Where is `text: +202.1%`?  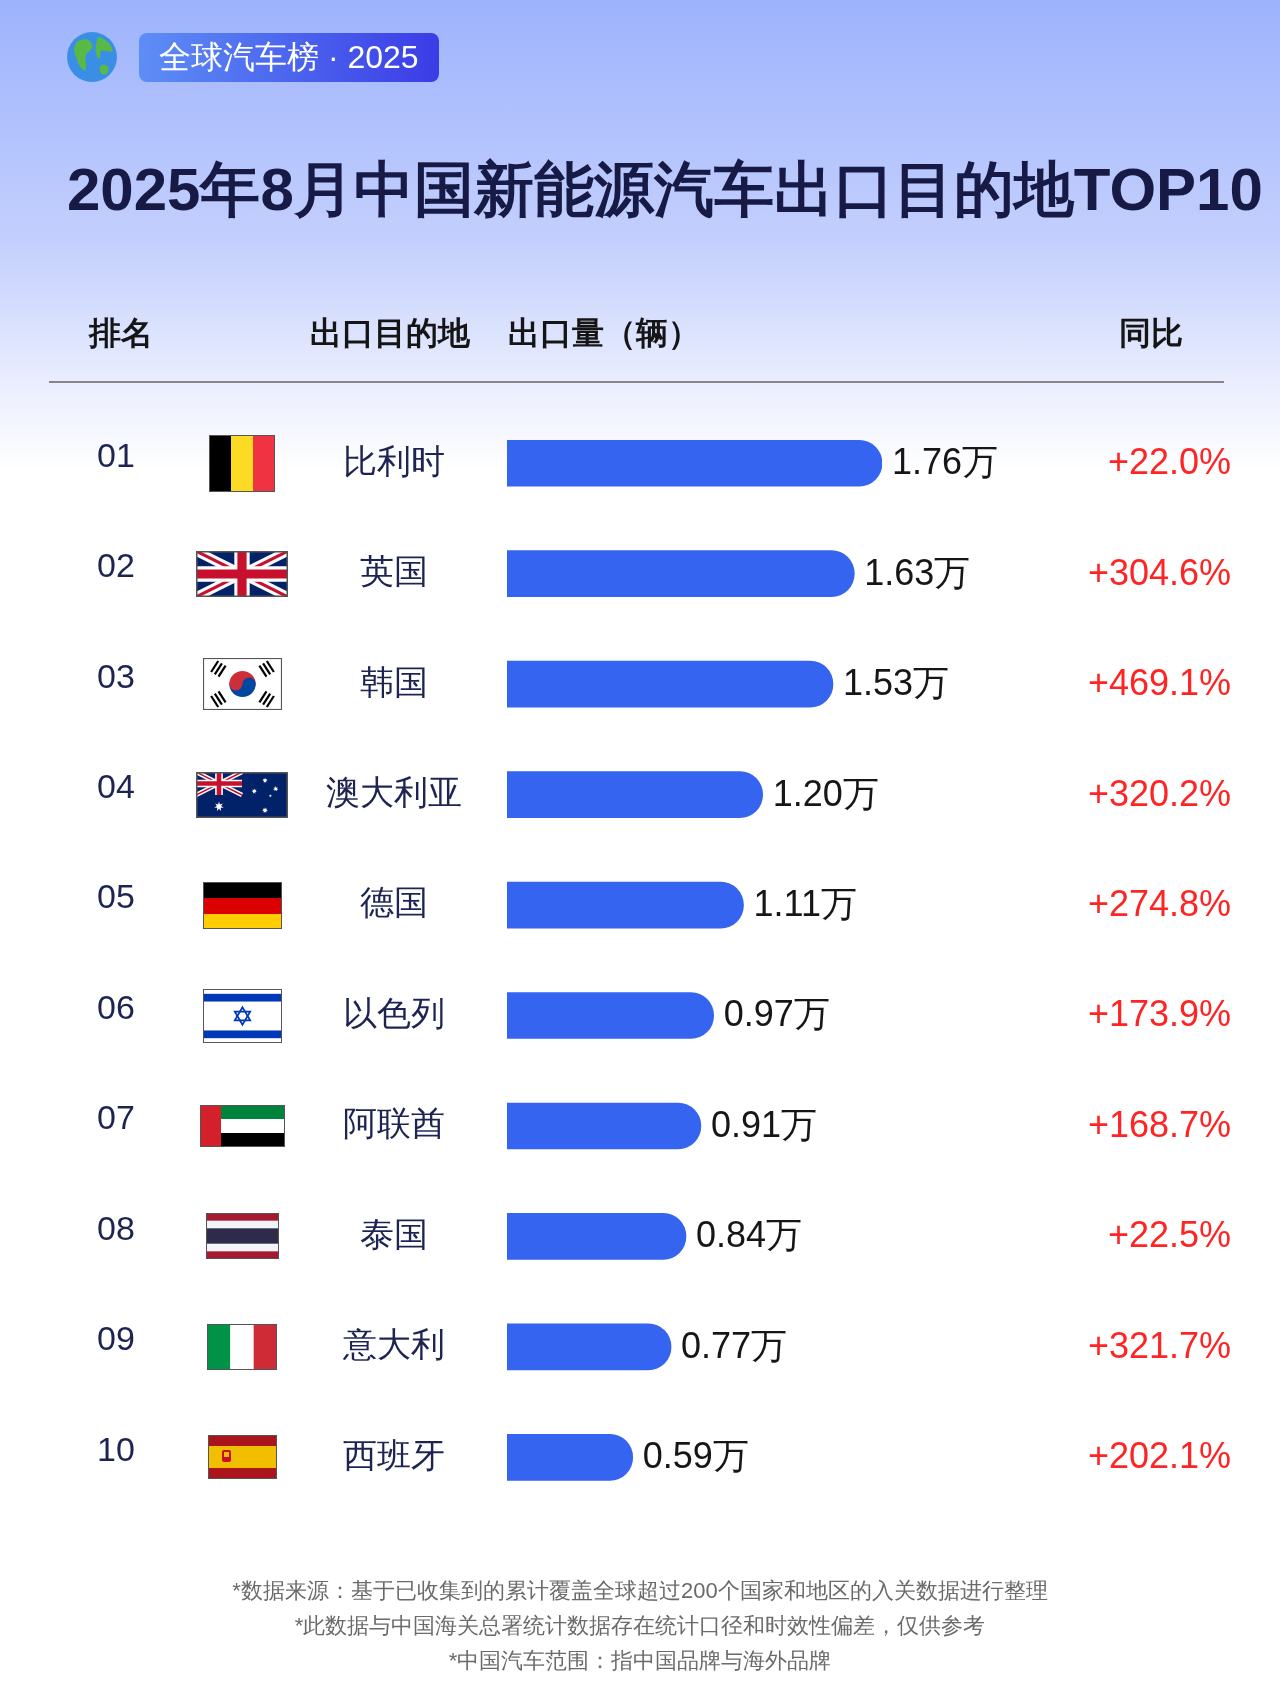
text: +202.1% is located at coordinates (1159, 1456).